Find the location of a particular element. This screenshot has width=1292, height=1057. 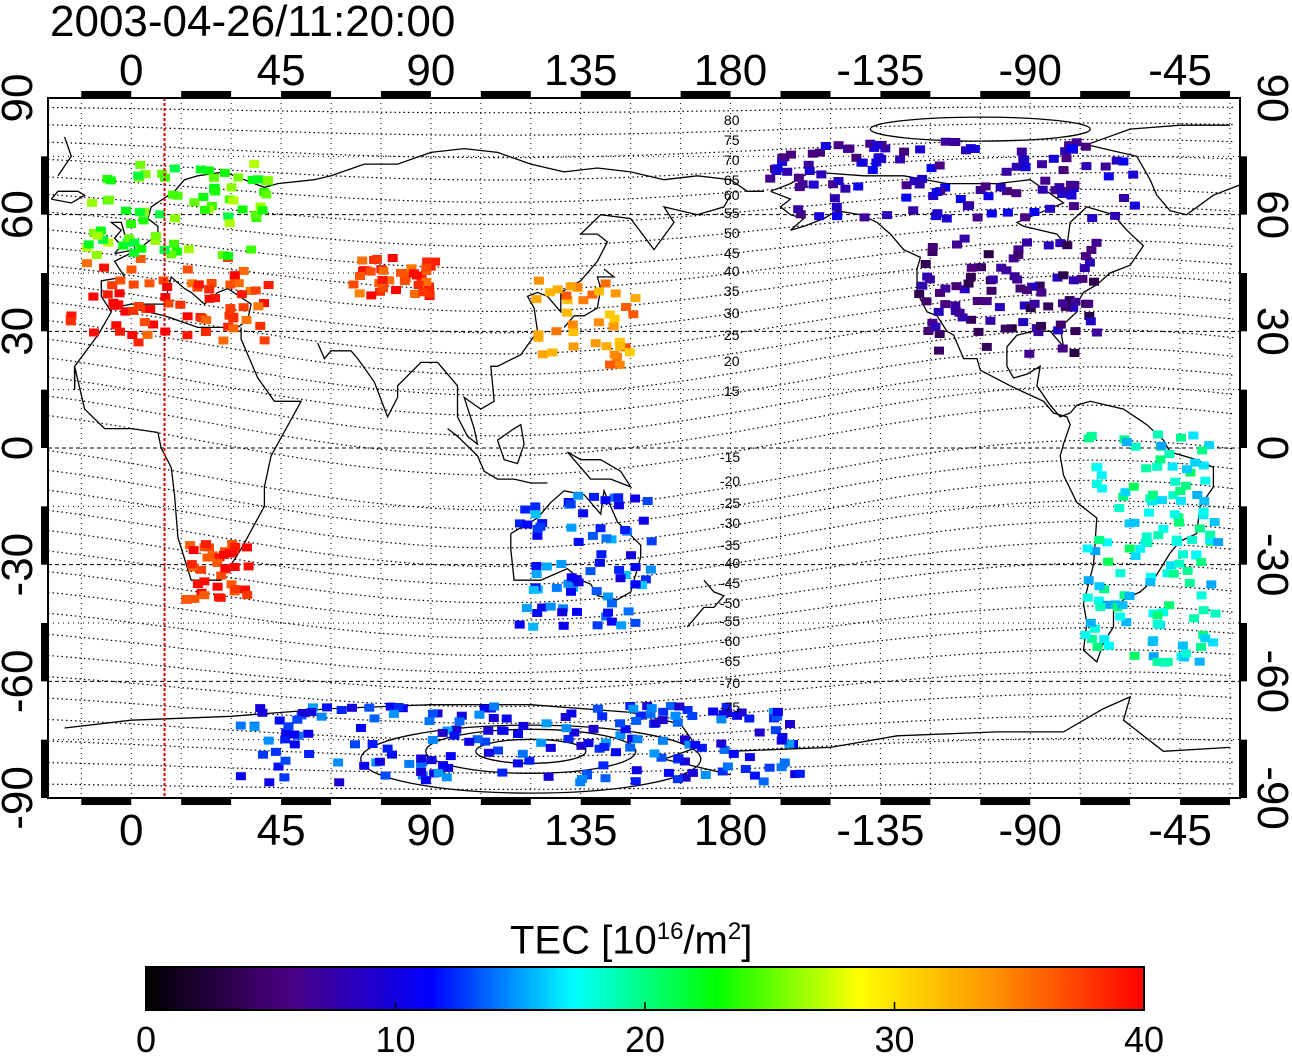

colorbar-tick-label: 40 is located at coordinates (1144, 1038).